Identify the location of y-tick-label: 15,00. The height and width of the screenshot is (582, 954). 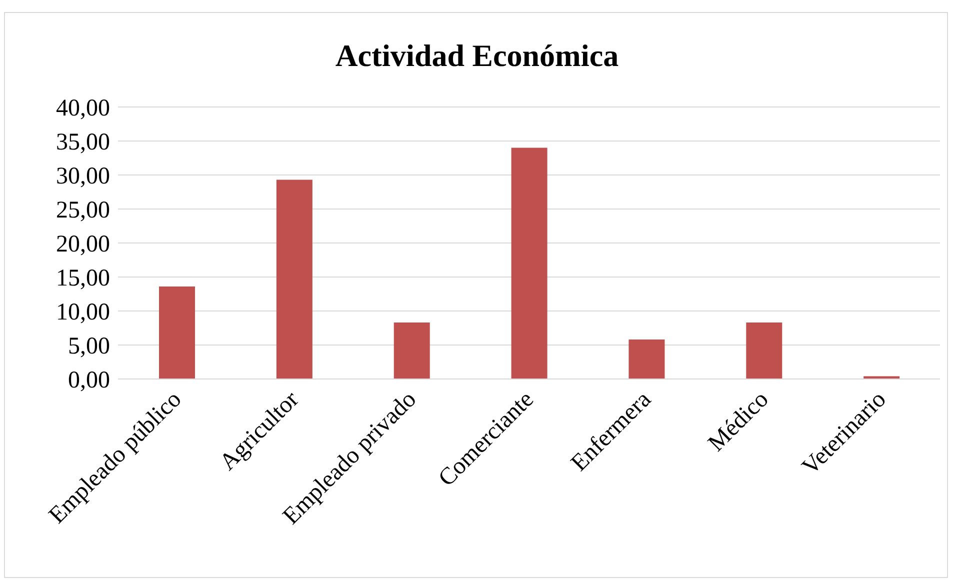
(83, 279).